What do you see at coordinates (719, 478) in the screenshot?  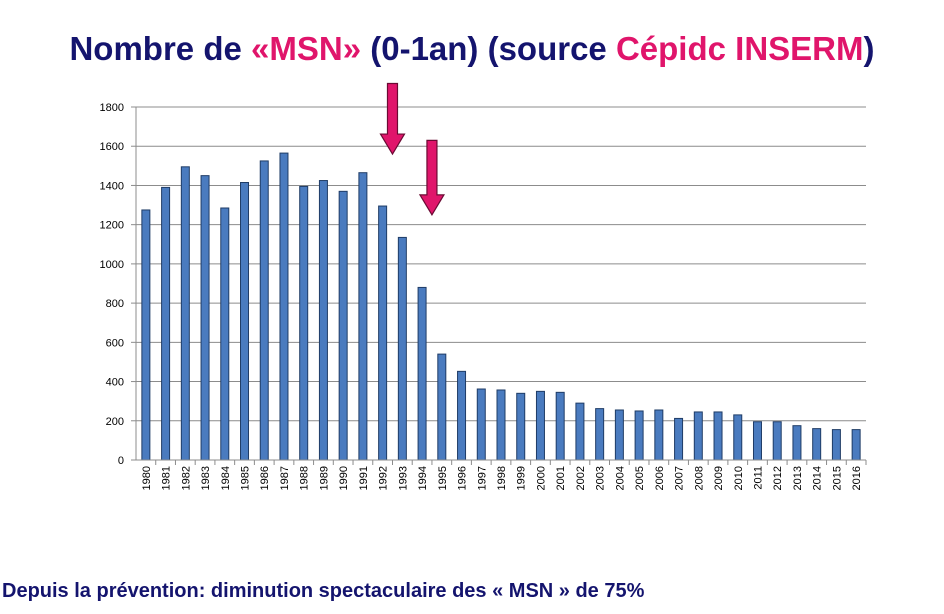 I see `x-tick-label: 2009` at bounding box center [719, 478].